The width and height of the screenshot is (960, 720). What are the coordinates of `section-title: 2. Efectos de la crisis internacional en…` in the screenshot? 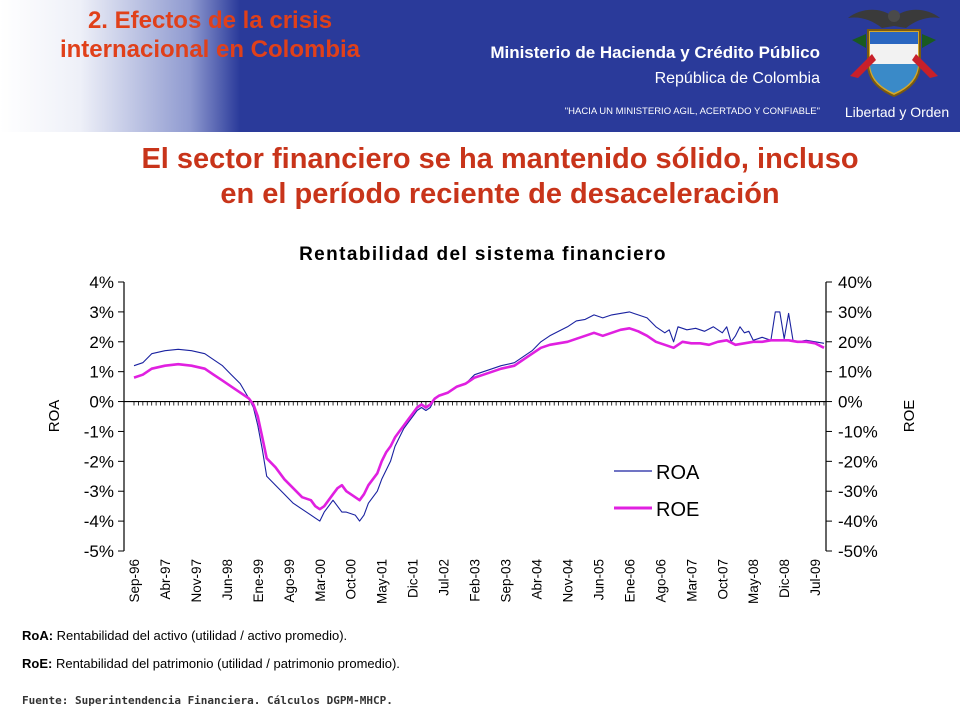 It's located at (210, 35).